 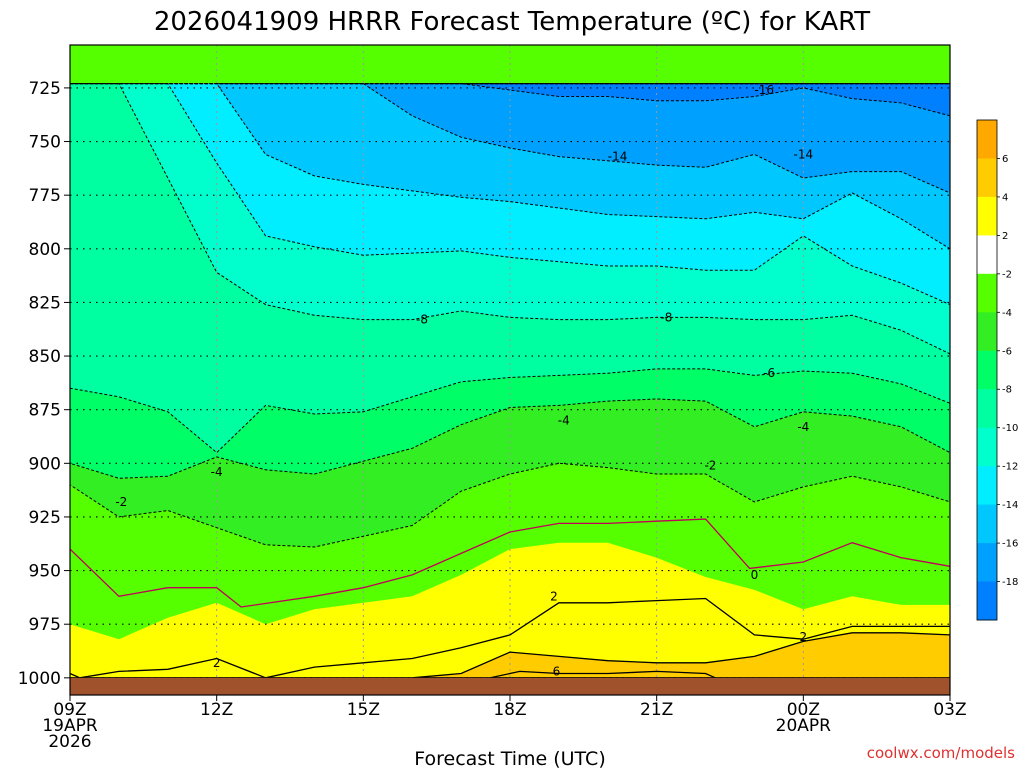 What do you see at coordinates (45, 143) in the screenshot?
I see `y-tick-label-750: 750` at bounding box center [45, 143].